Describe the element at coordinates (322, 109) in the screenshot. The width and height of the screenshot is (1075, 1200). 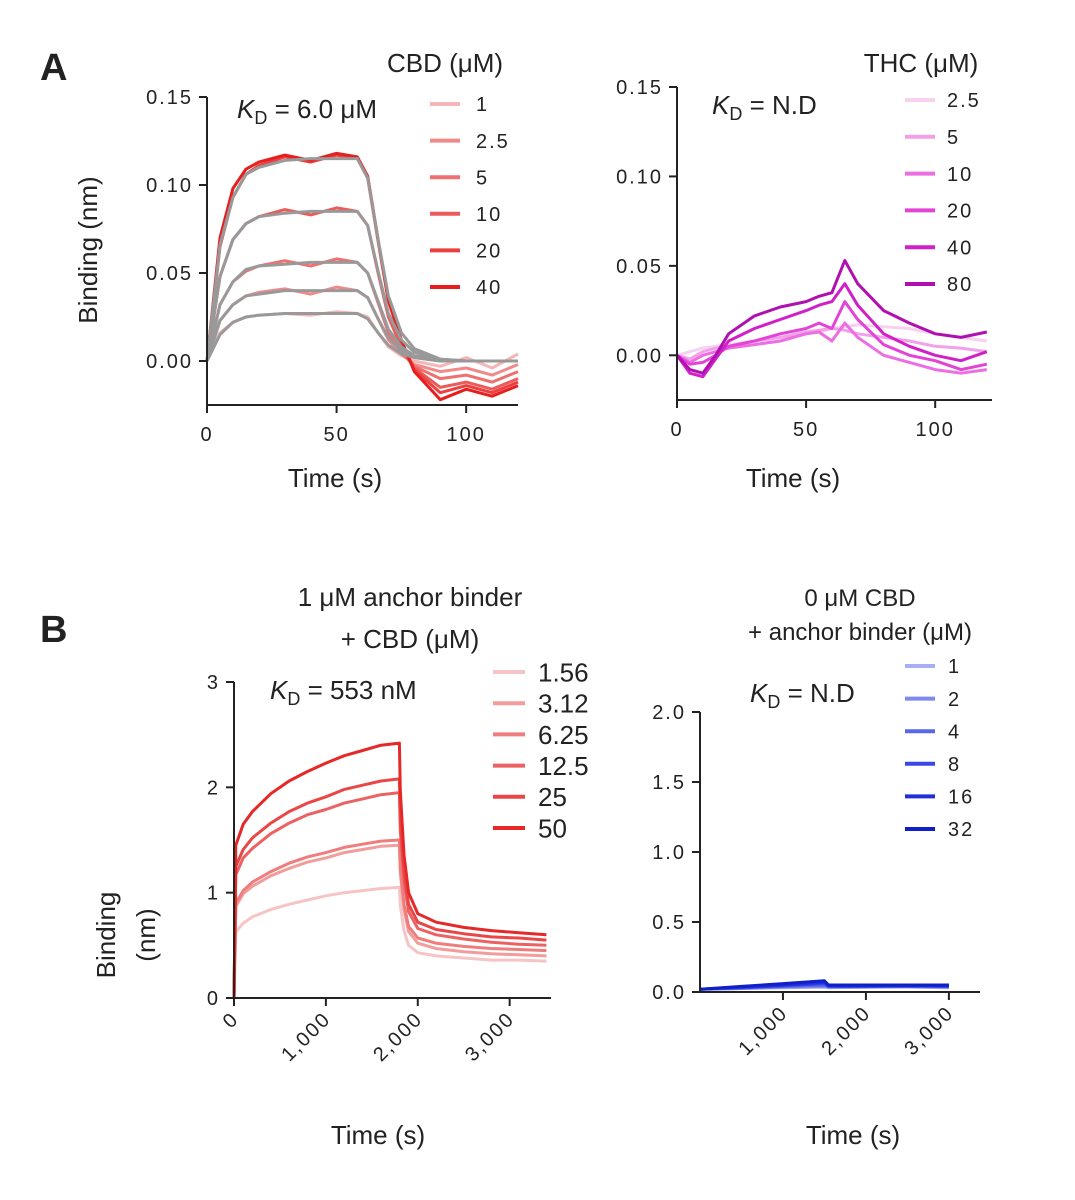
I see `kd-value: = 6.0 μM` at that location.